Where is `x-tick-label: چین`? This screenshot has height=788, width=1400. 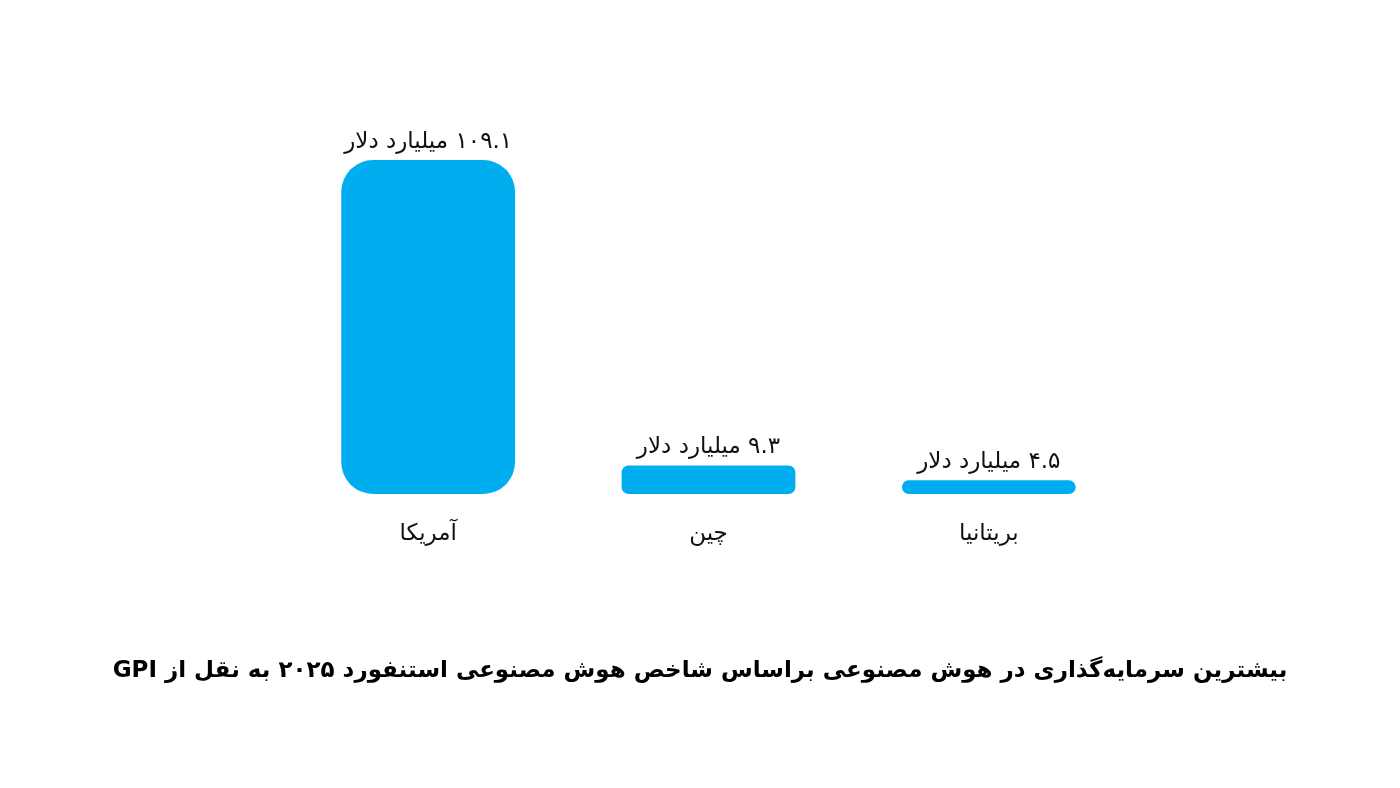
x-tick-label: چین is located at coordinates (708, 532).